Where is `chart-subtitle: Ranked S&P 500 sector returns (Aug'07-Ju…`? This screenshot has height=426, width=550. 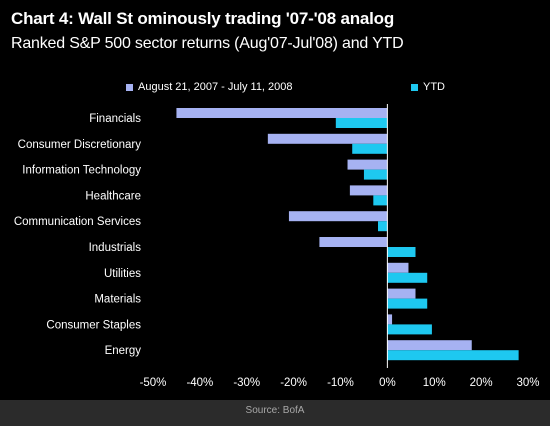
chart-subtitle: Ranked S&P 500 sector returns (Aug'07-Ju… is located at coordinates (207, 43).